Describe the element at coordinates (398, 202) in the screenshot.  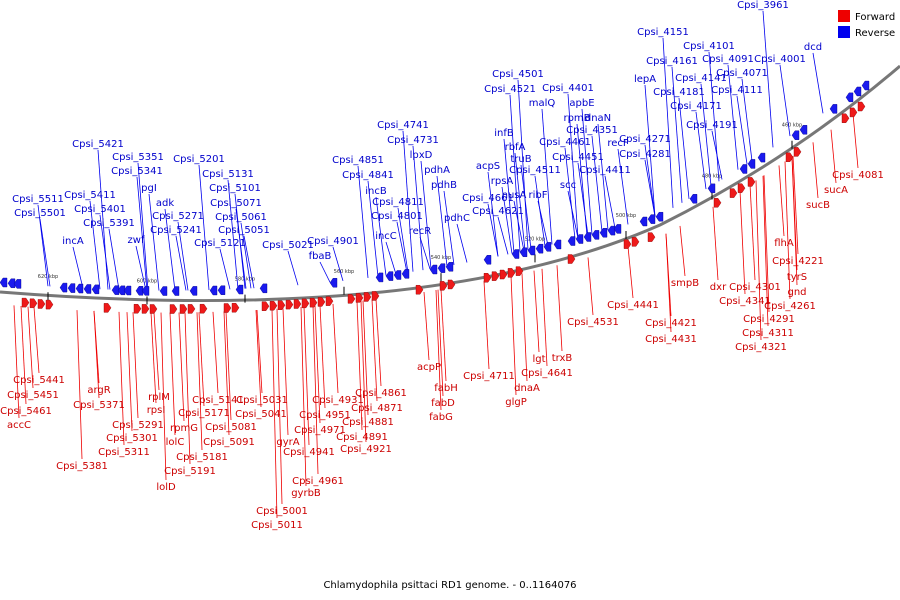
I see `gene-label-reverse: Cpsi_4811` at that location.